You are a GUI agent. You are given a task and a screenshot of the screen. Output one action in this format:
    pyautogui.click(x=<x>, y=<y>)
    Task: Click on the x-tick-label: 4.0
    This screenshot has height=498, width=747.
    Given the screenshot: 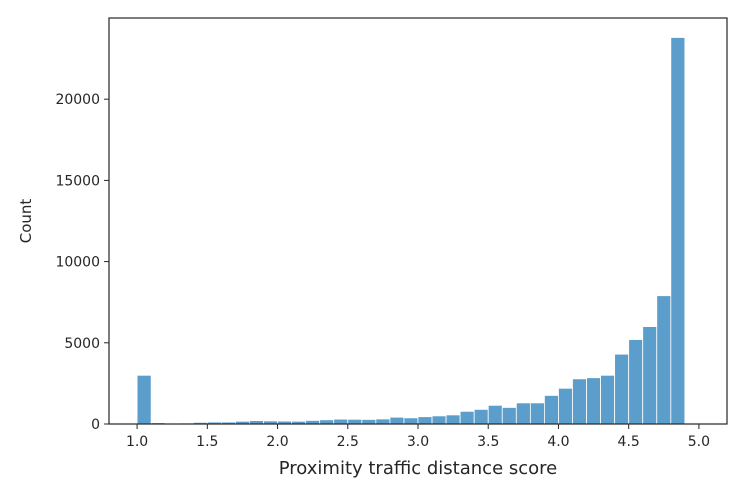 What is the action you would take?
    pyautogui.click(x=558, y=442)
    